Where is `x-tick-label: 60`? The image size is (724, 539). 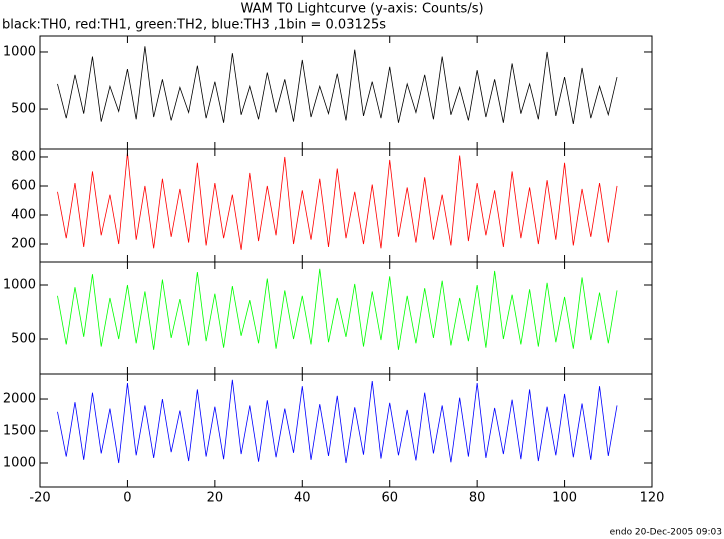 x-tick-label: 60 is located at coordinates (389, 498).